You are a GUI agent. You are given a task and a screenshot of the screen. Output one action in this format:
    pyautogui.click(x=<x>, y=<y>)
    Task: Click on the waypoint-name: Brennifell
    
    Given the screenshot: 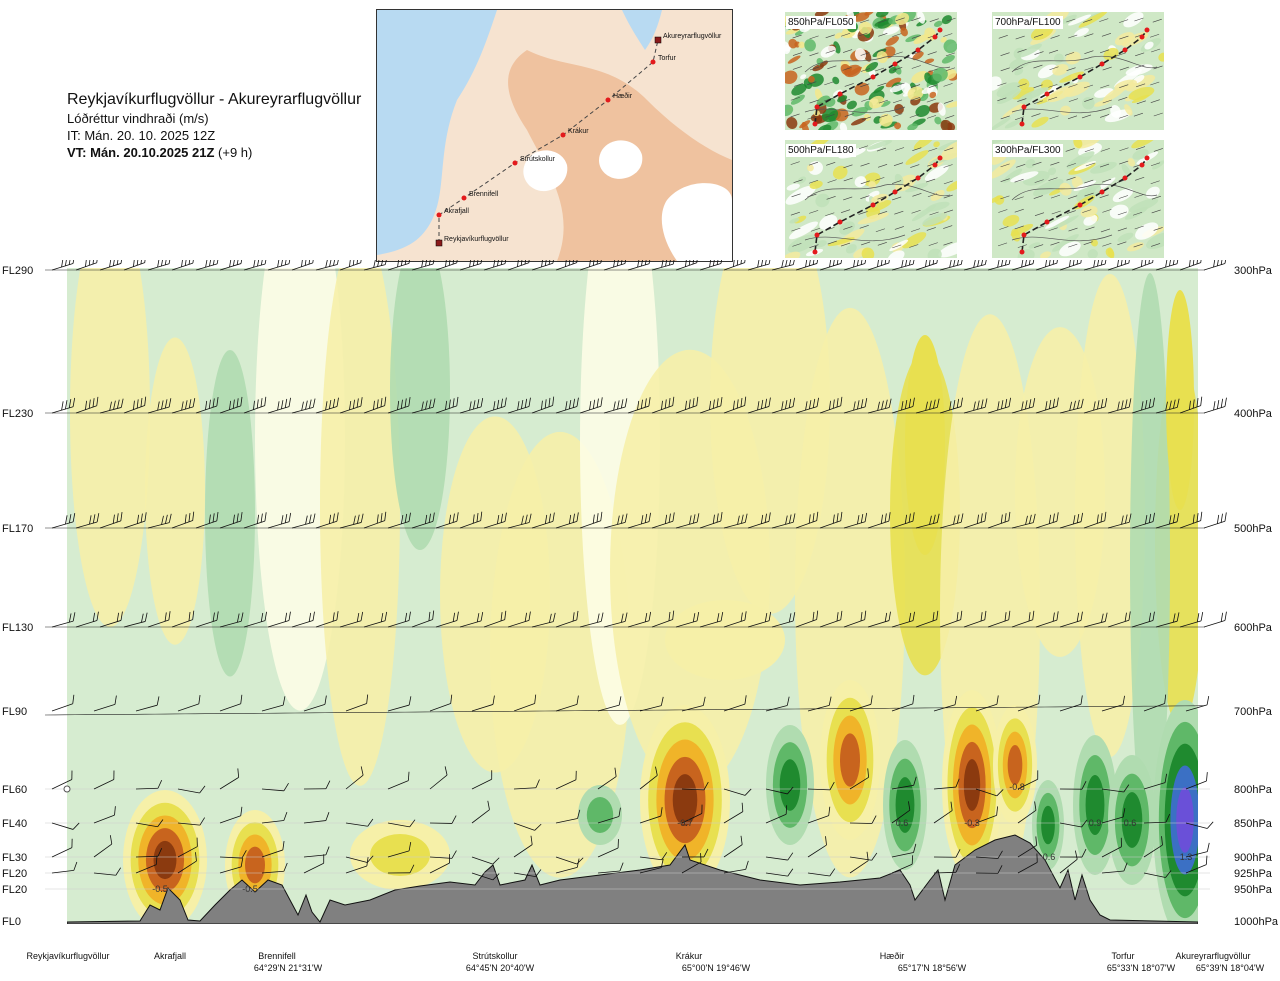 What is the action you would take?
    pyautogui.click(x=277, y=956)
    